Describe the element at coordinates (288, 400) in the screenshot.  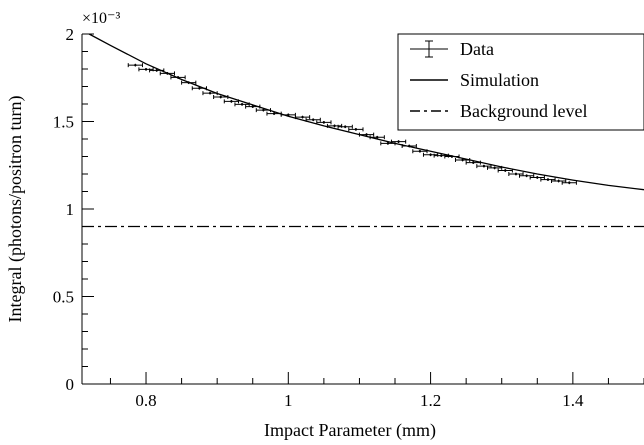
I see `x-tick-label: 1` at that location.